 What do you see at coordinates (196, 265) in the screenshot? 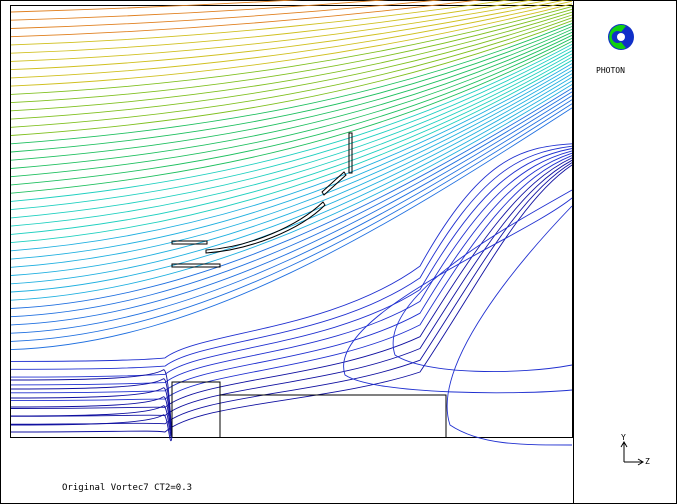
I see `lower-plate` at bounding box center [196, 265].